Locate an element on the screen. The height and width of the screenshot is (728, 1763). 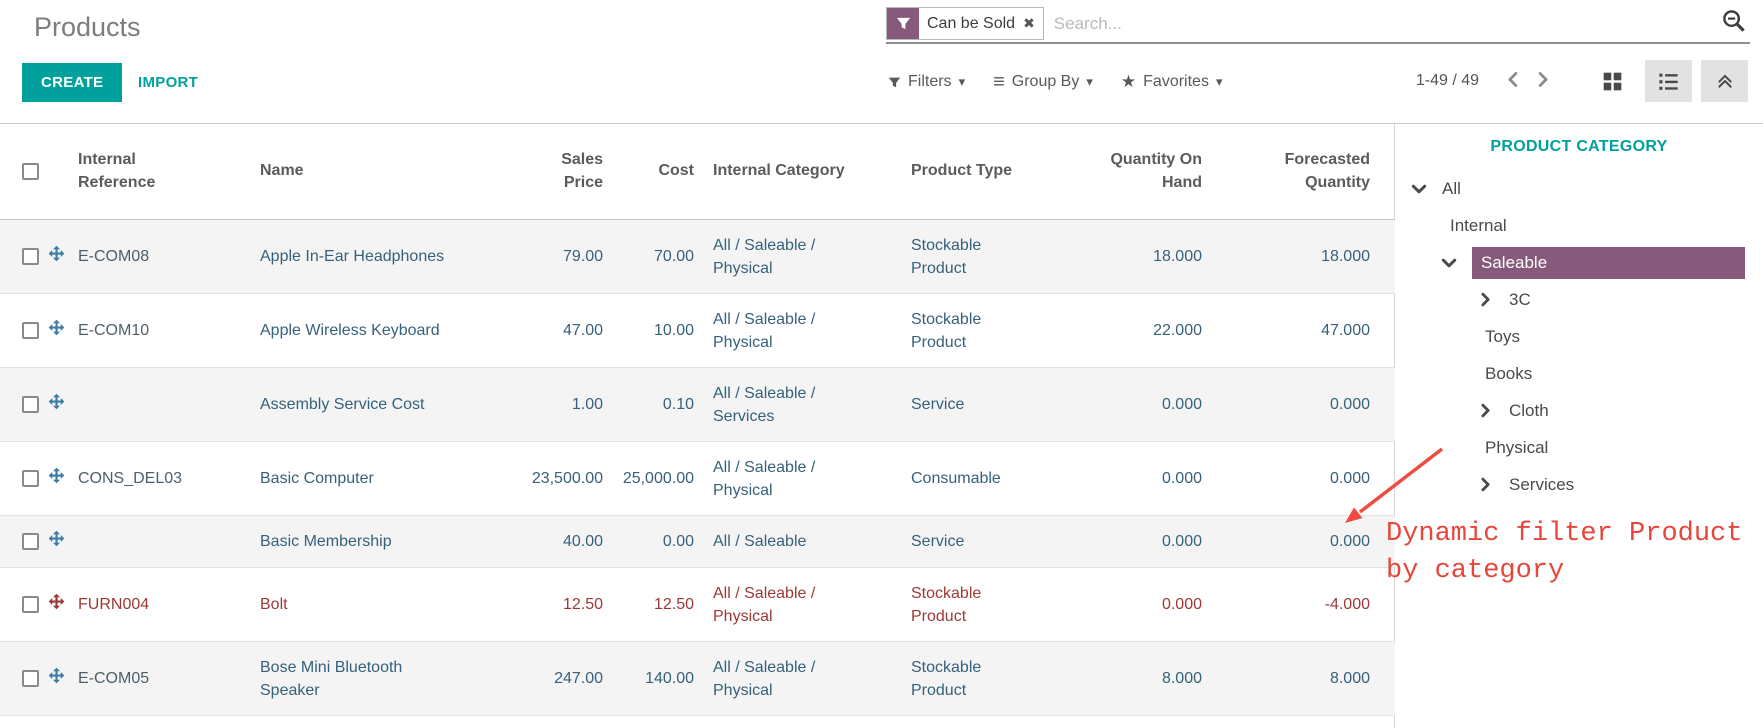
header-quantity-on-hand: Quantity On Hand is located at coordinates (1135, 172).